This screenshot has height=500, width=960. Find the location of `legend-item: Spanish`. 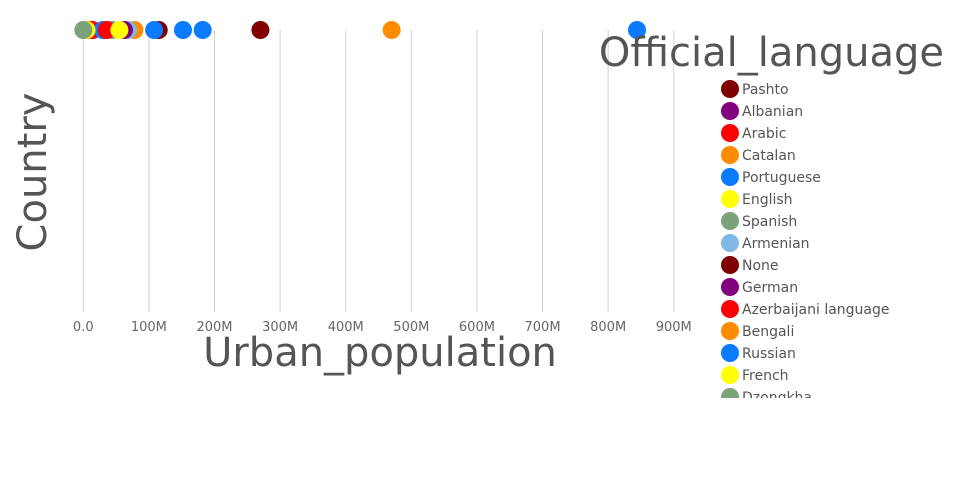

legend-item: Spanish is located at coordinates (759, 221).